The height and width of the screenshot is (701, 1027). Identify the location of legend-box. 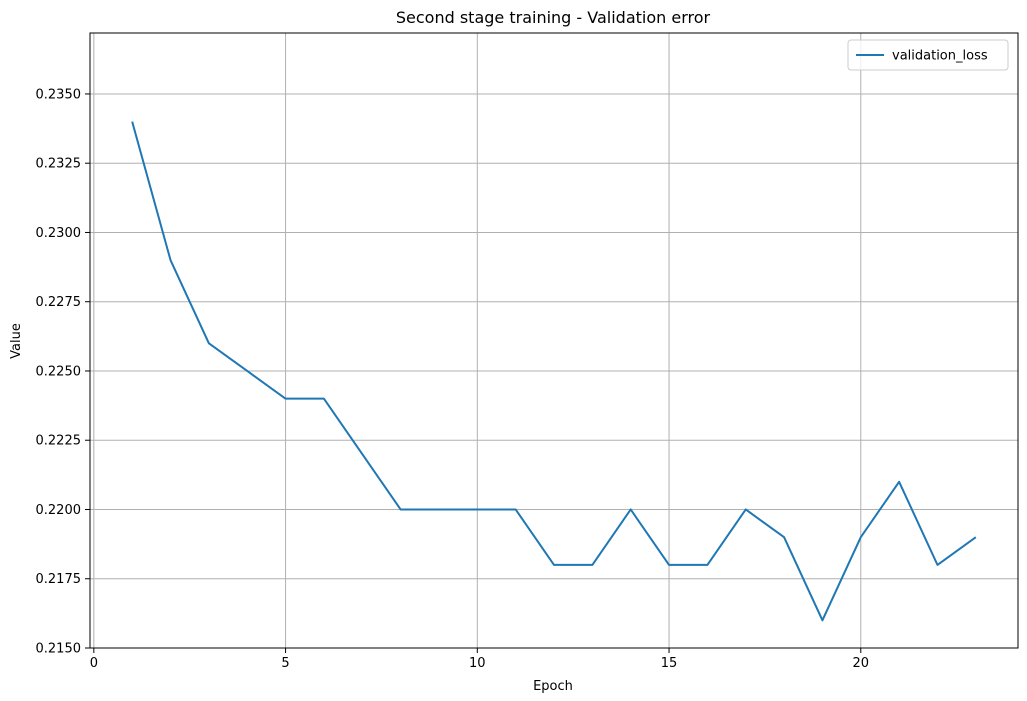
(928, 55).